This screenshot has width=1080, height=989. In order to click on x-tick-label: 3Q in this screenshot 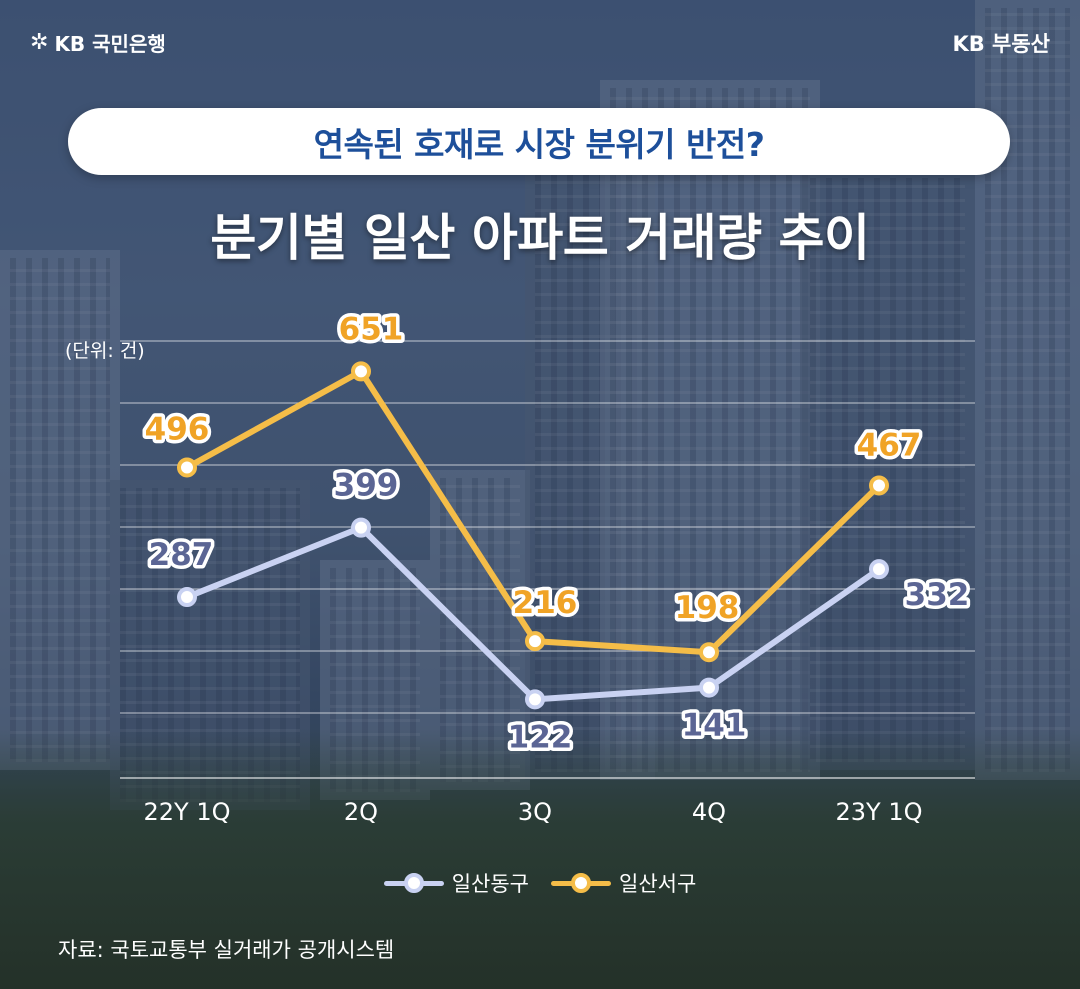, I will do `click(535, 812)`.